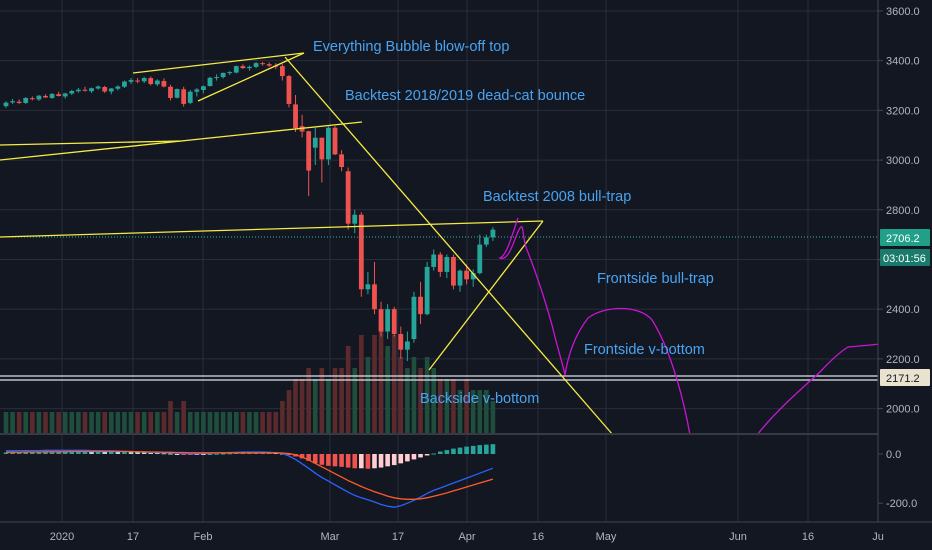 This screenshot has width=932, height=550. What do you see at coordinates (486, 295) in the screenshot?
I see `trendline-wedge-lower` at bounding box center [486, 295].